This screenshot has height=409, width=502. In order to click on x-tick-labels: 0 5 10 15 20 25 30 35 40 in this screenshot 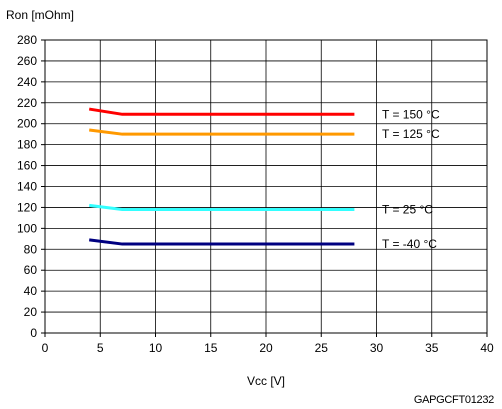, I will do `click(268, 348)`.